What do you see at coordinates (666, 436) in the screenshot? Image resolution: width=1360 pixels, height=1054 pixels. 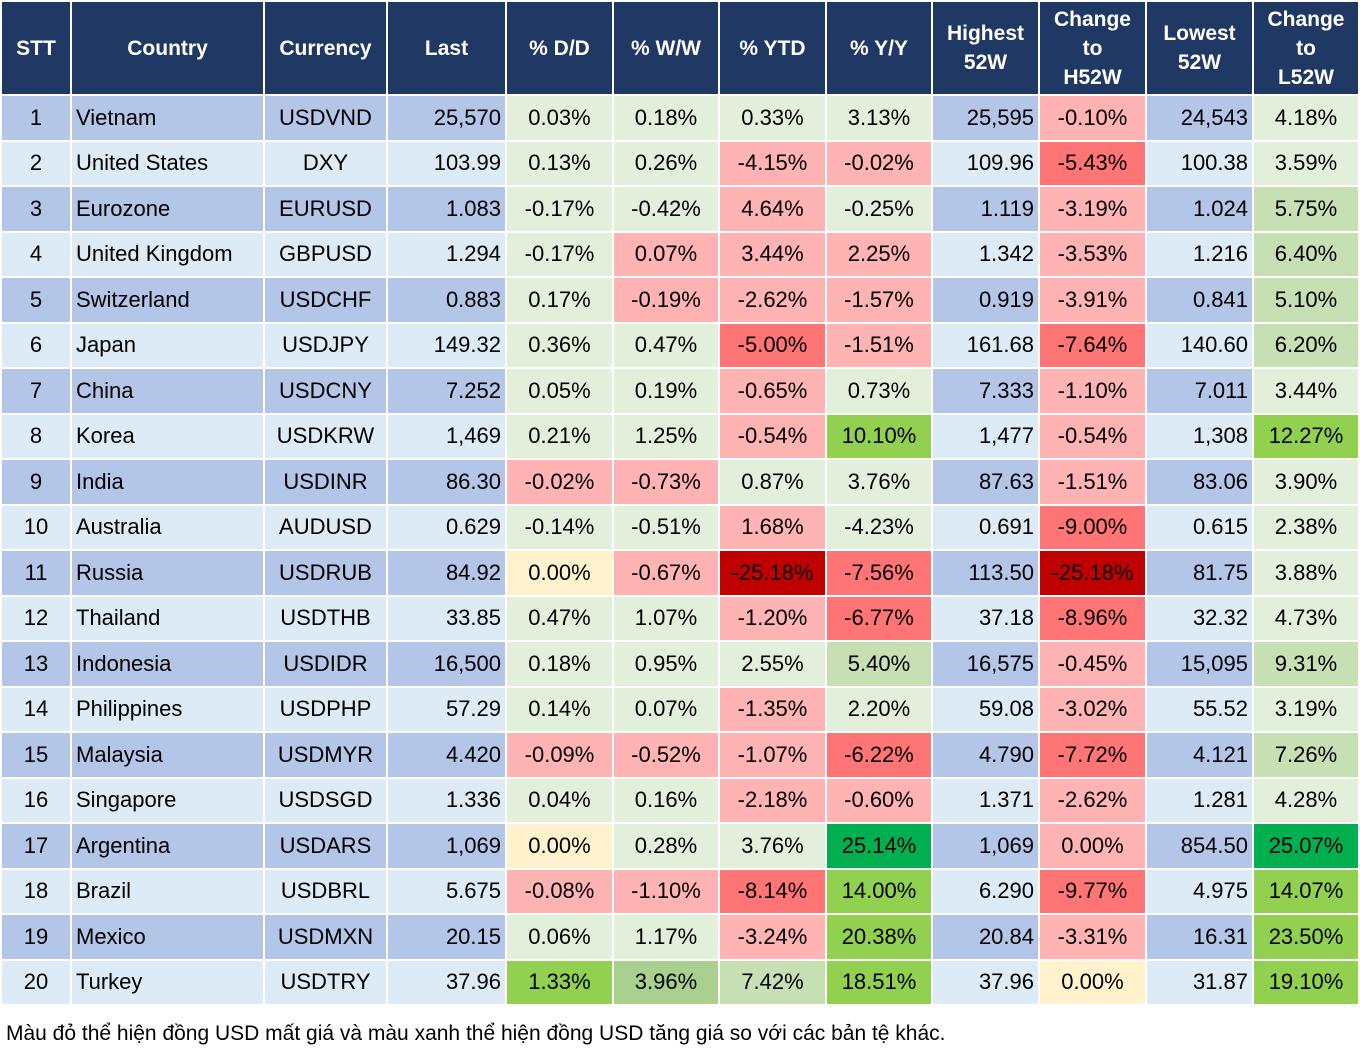 I see `pct-ww-cell: 1.25%` at bounding box center [666, 436].